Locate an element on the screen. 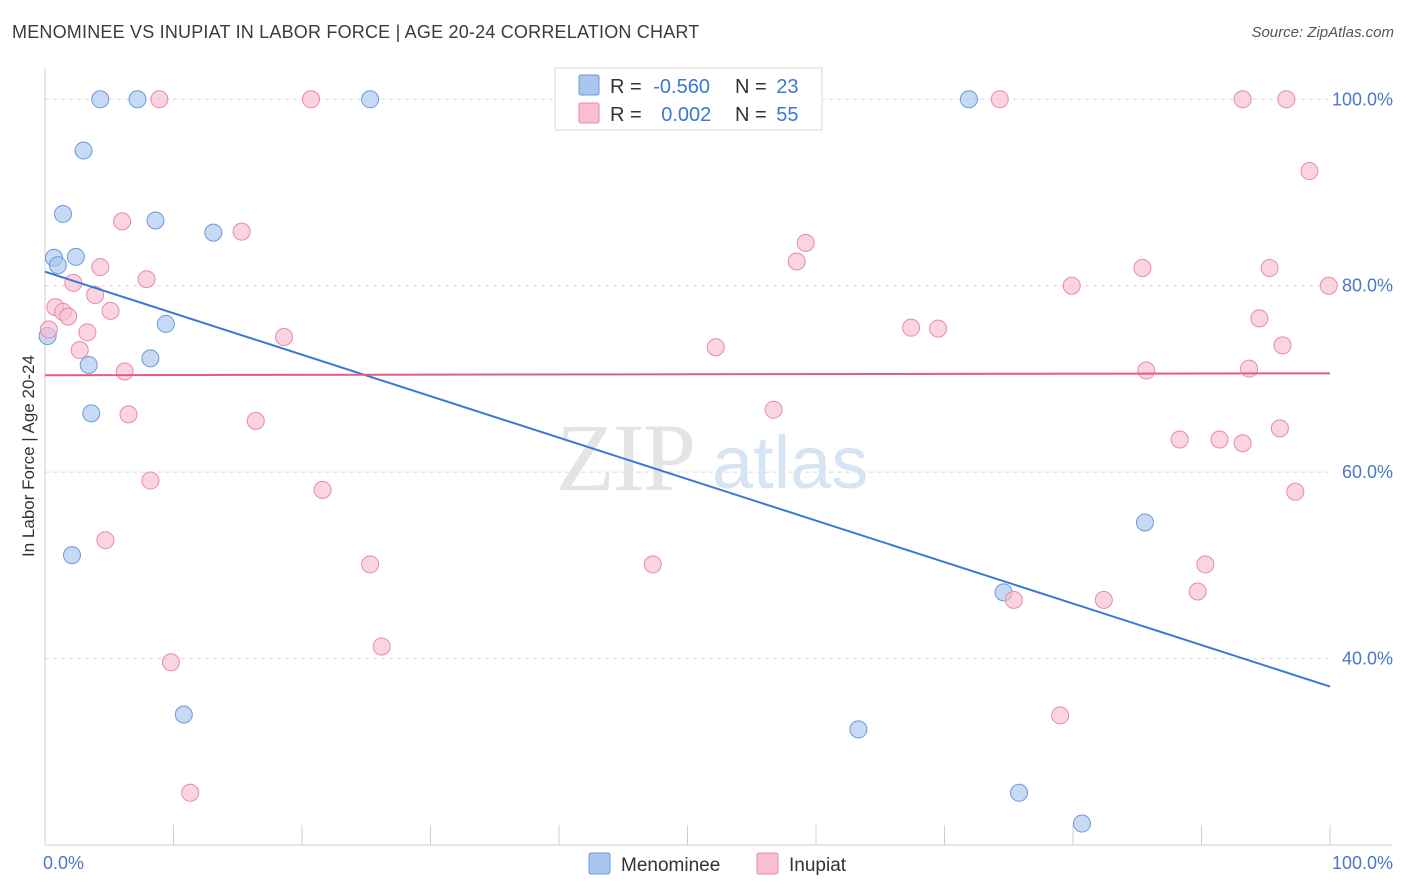 This screenshot has height=892, width=1406. stats-r-value: 0.002 is located at coordinates (686, 115).